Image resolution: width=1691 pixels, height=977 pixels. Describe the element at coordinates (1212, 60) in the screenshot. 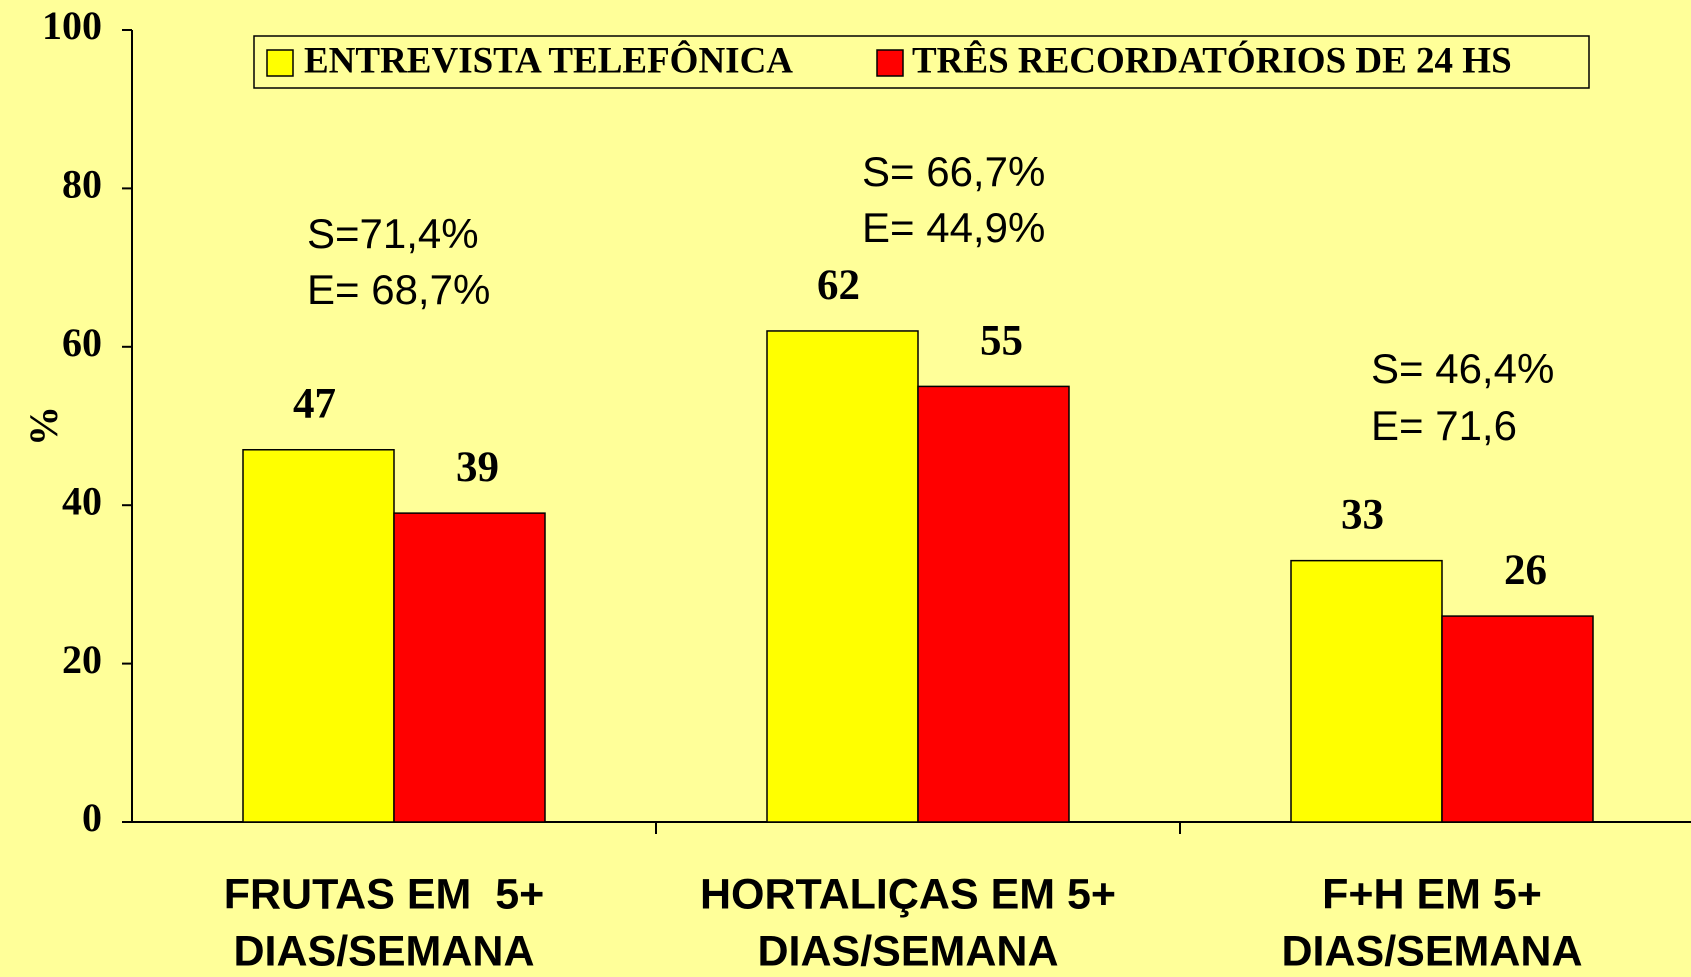

I see `legend-label: TRÊS RECORDATÓRIOS DE 24 HS` at that location.